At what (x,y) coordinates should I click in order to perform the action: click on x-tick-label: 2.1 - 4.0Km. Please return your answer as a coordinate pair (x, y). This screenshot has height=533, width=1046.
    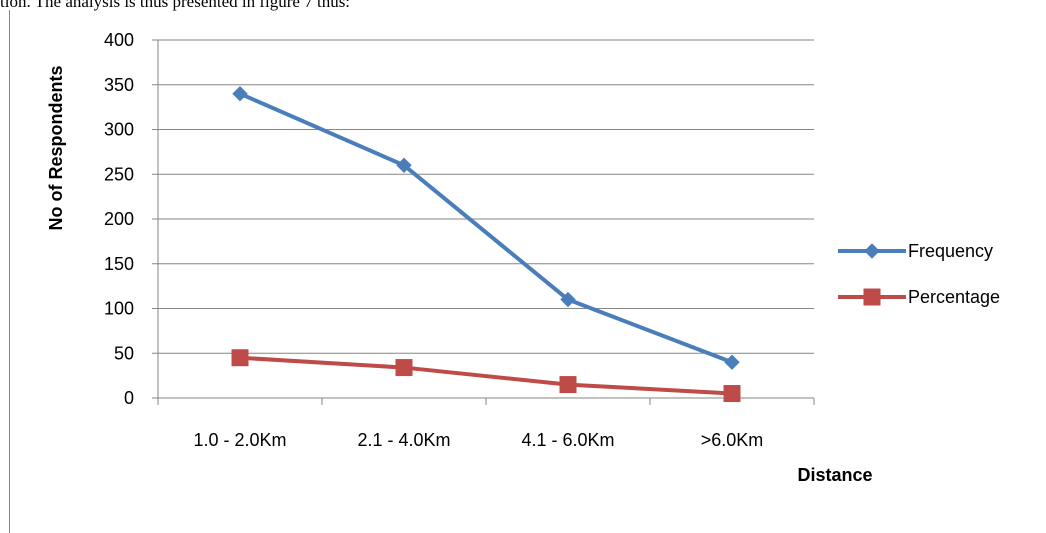
    Looking at the image, I should click on (403, 440).